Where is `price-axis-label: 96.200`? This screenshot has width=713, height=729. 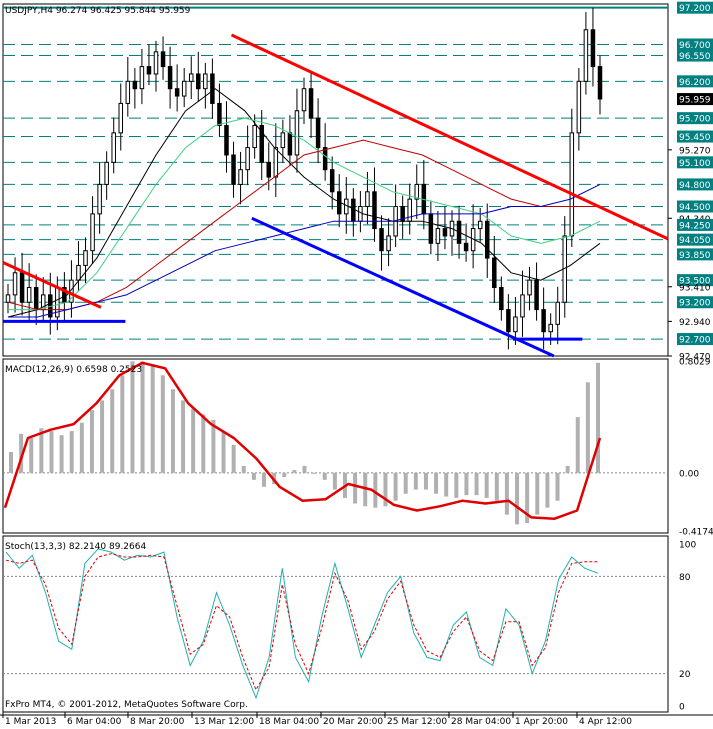 price-axis-label: 96.200 is located at coordinates (695, 83).